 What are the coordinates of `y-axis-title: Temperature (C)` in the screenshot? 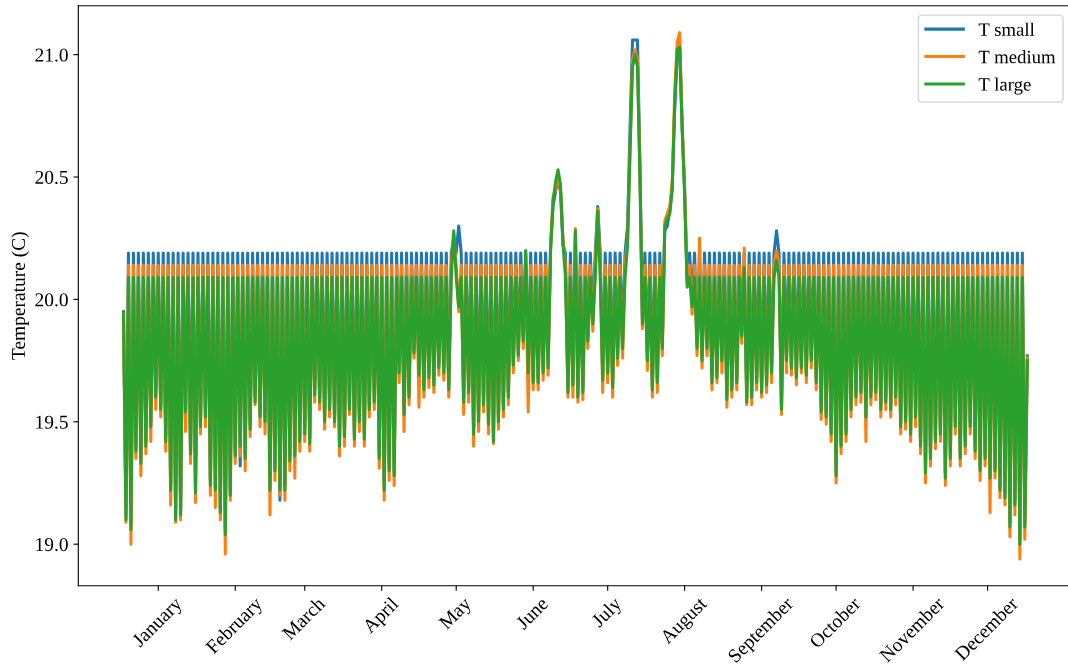 It's located at (20, 296).